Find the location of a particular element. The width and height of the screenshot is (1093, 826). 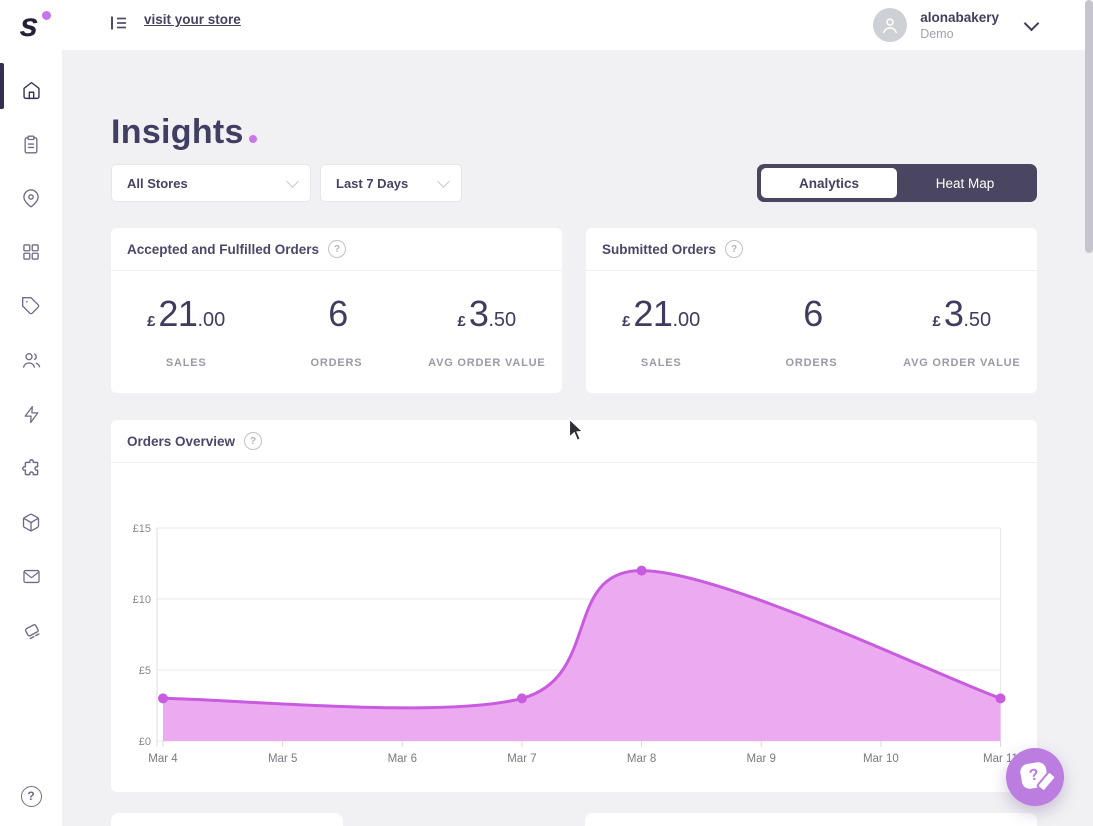

users-icon is located at coordinates (31, 360).